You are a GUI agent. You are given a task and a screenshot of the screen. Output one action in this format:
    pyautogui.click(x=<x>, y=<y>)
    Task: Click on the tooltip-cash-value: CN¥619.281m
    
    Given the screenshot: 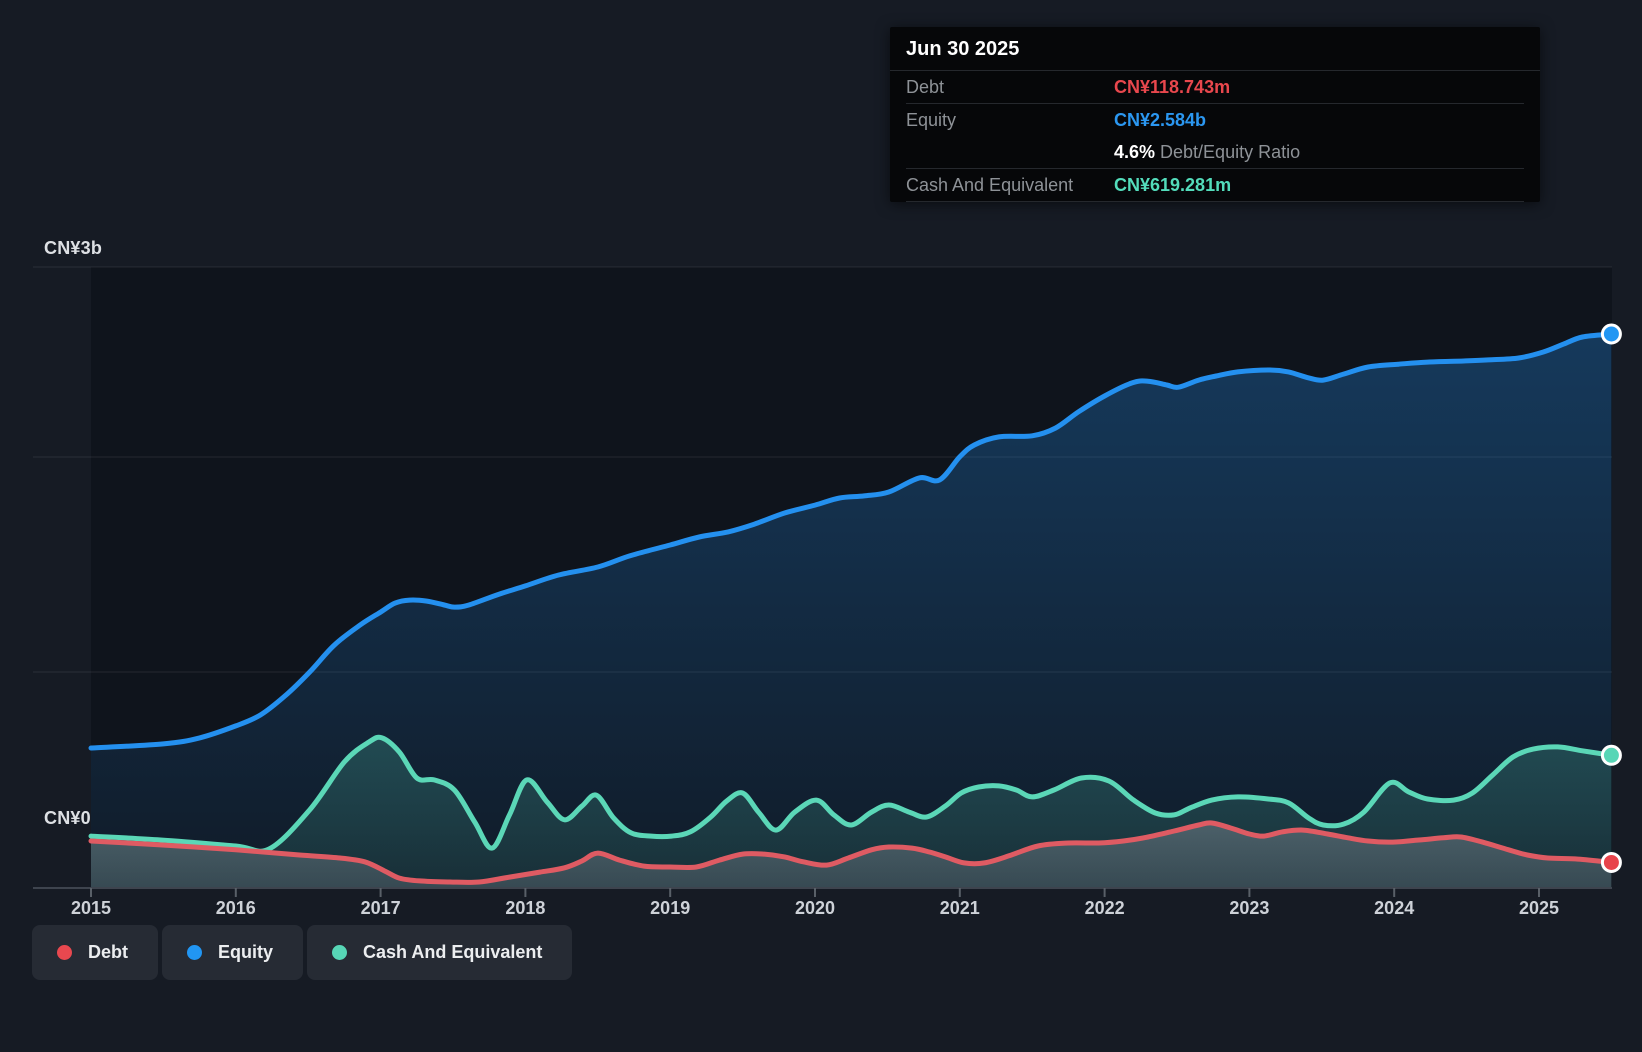 What is the action you would take?
    pyautogui.click(x=1173, y=184)
    